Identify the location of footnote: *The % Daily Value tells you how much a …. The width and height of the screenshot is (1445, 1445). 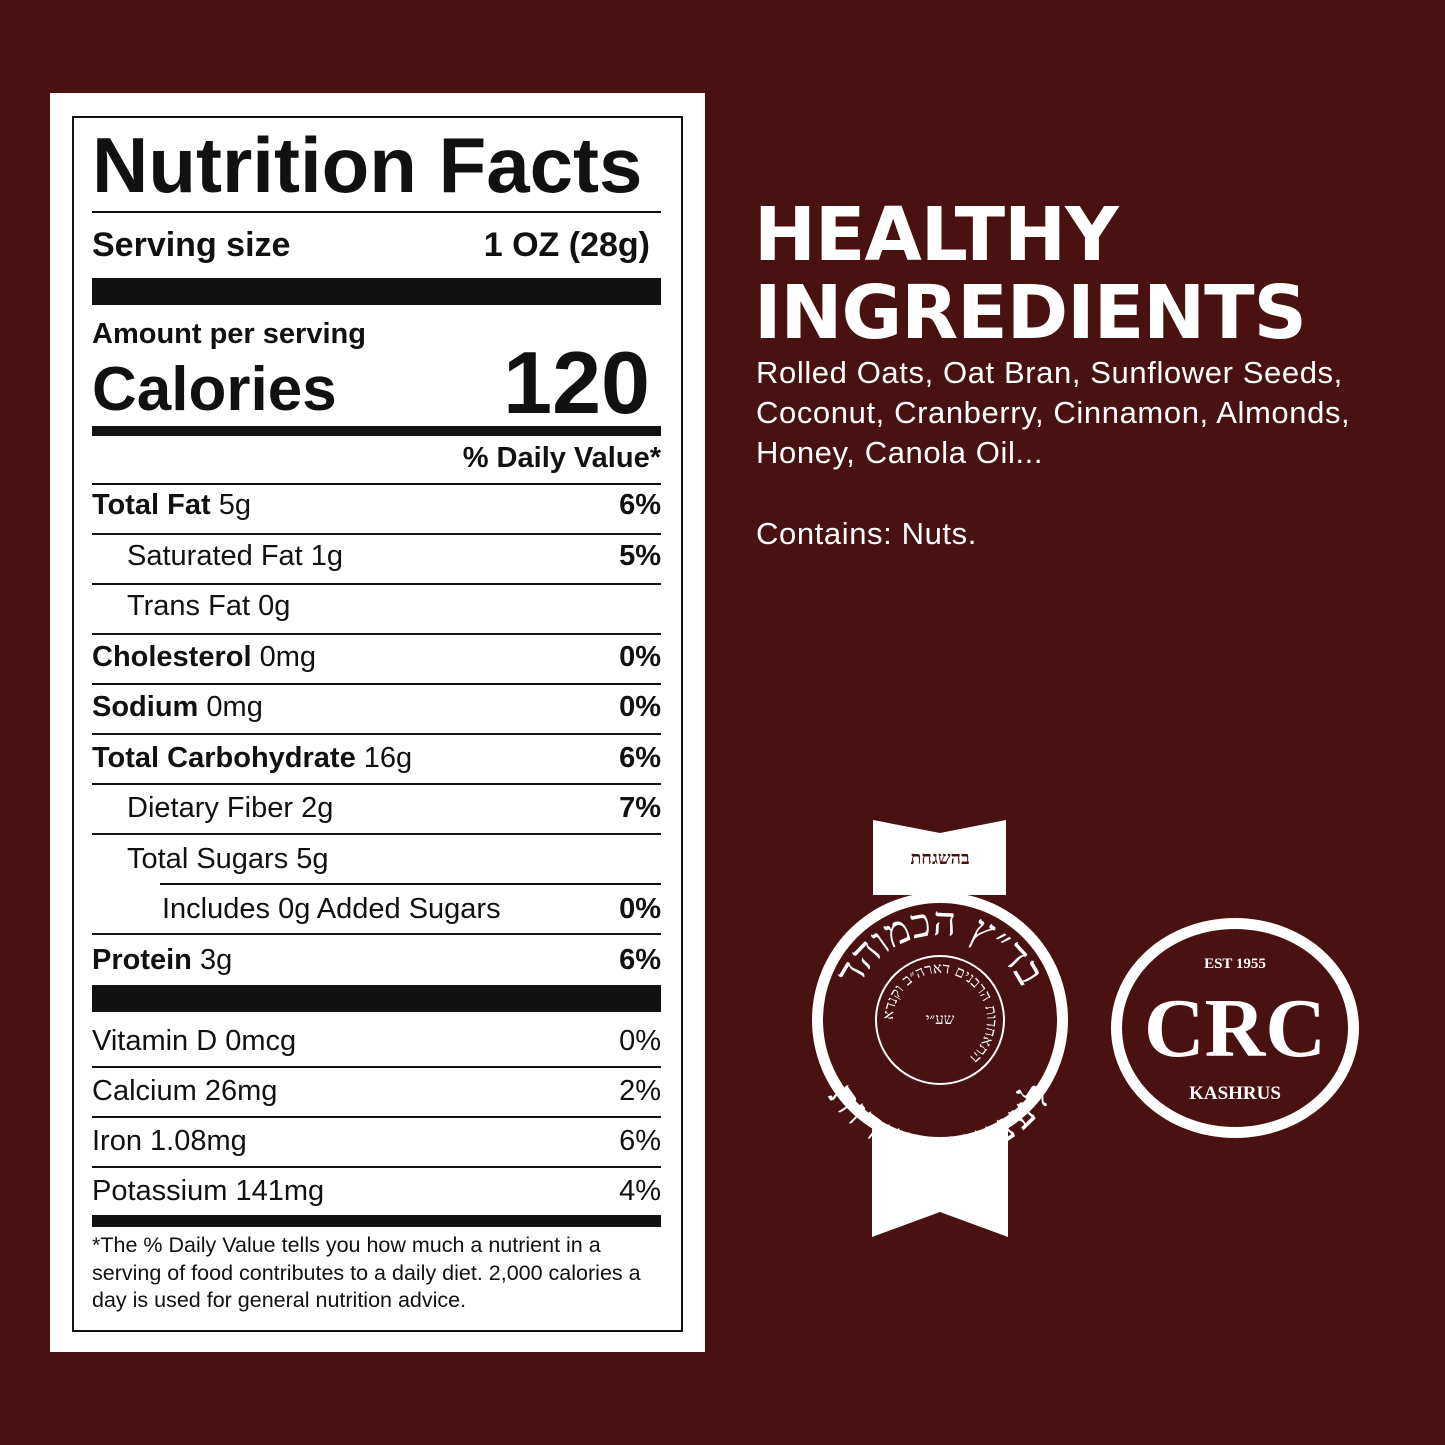
(366, 1272).